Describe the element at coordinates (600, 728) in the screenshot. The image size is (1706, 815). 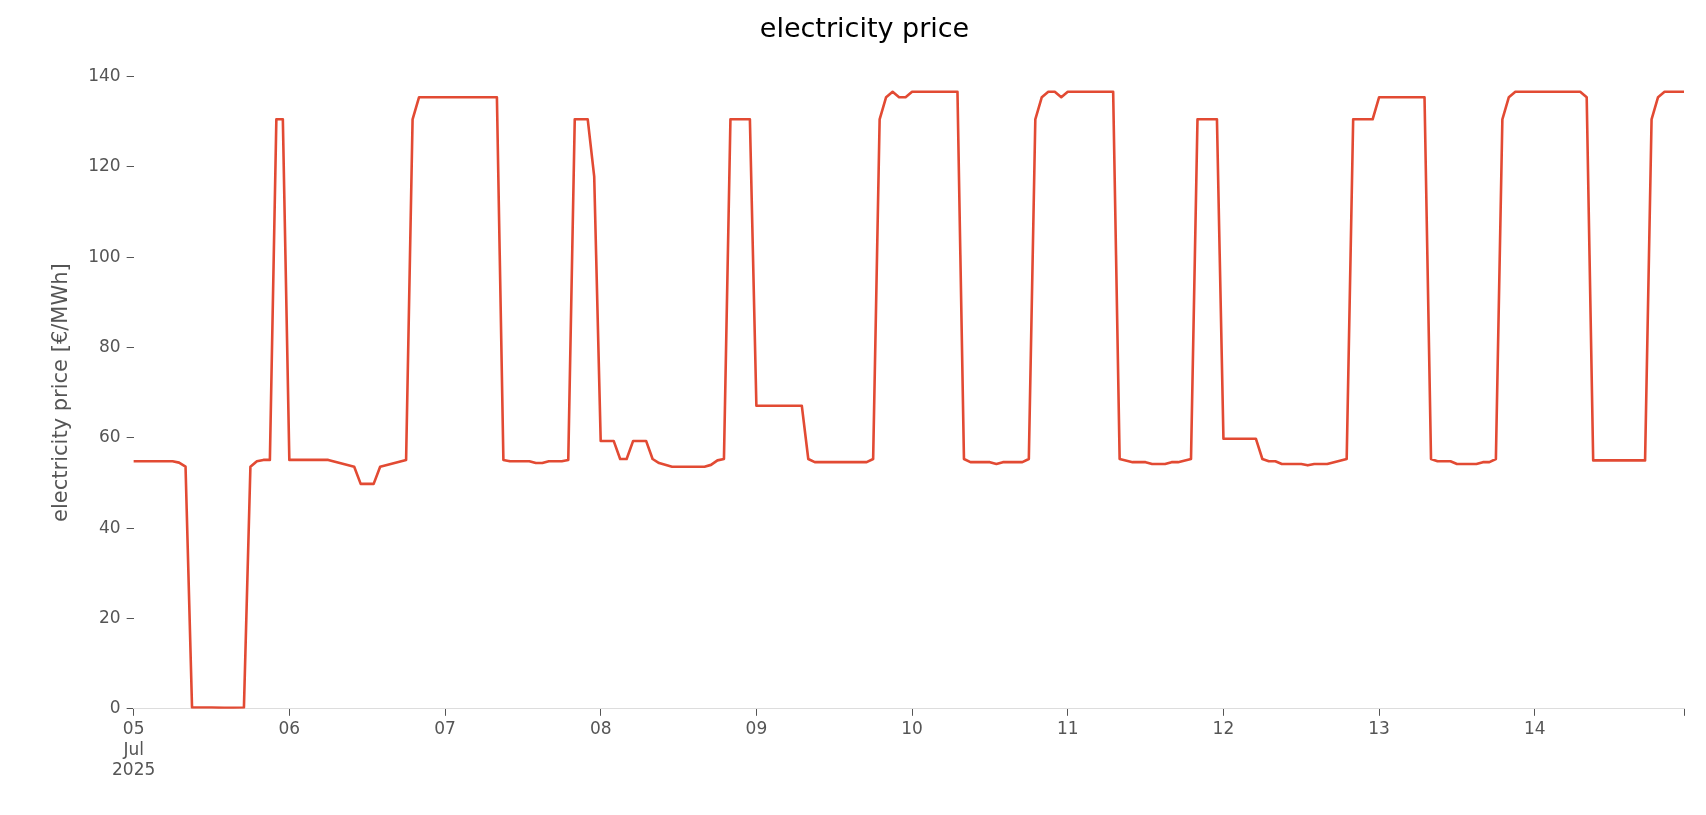
I see `x-tick-label: 08` at that location.